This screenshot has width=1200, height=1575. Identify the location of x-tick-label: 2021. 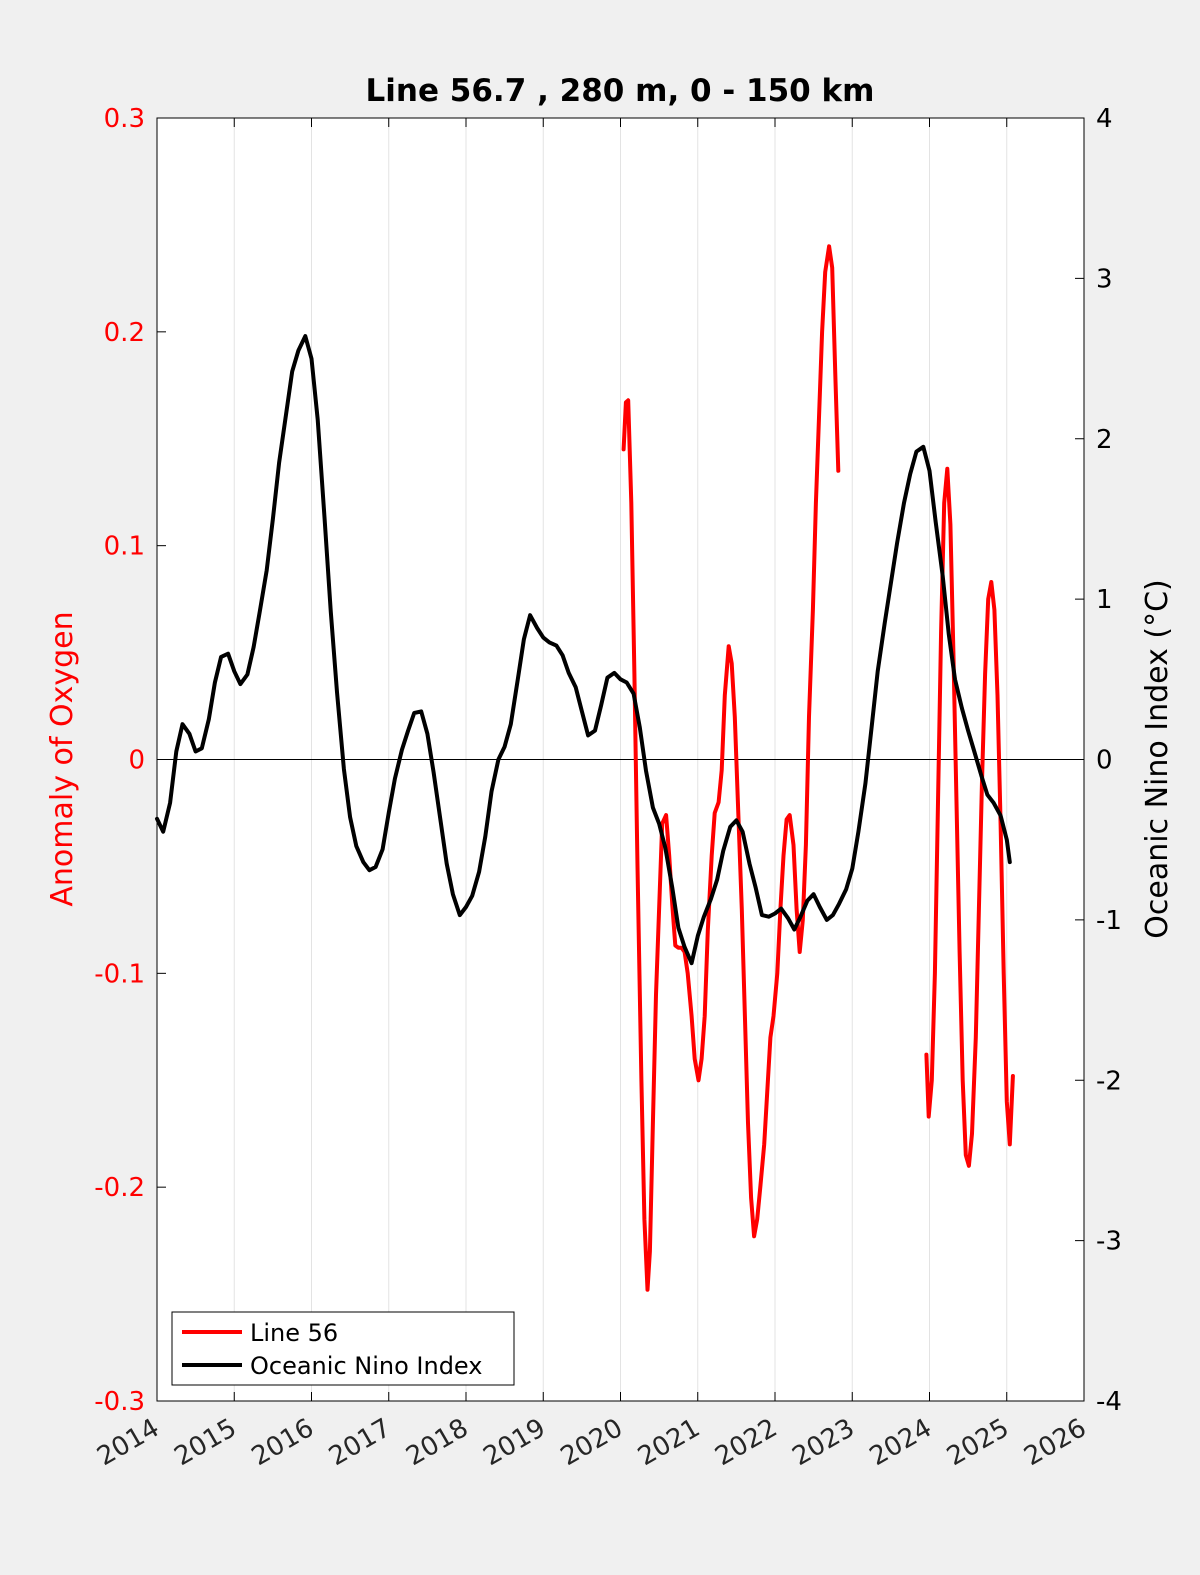
(669, 1442).